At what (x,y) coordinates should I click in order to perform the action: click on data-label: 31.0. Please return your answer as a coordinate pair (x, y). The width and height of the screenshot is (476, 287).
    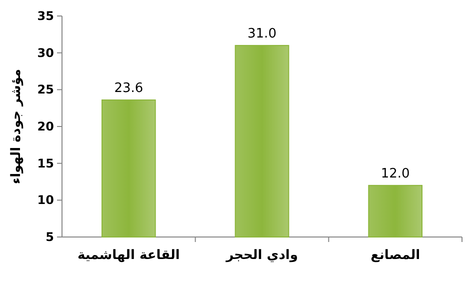
    Looking at the image, I should click on (262, 34).